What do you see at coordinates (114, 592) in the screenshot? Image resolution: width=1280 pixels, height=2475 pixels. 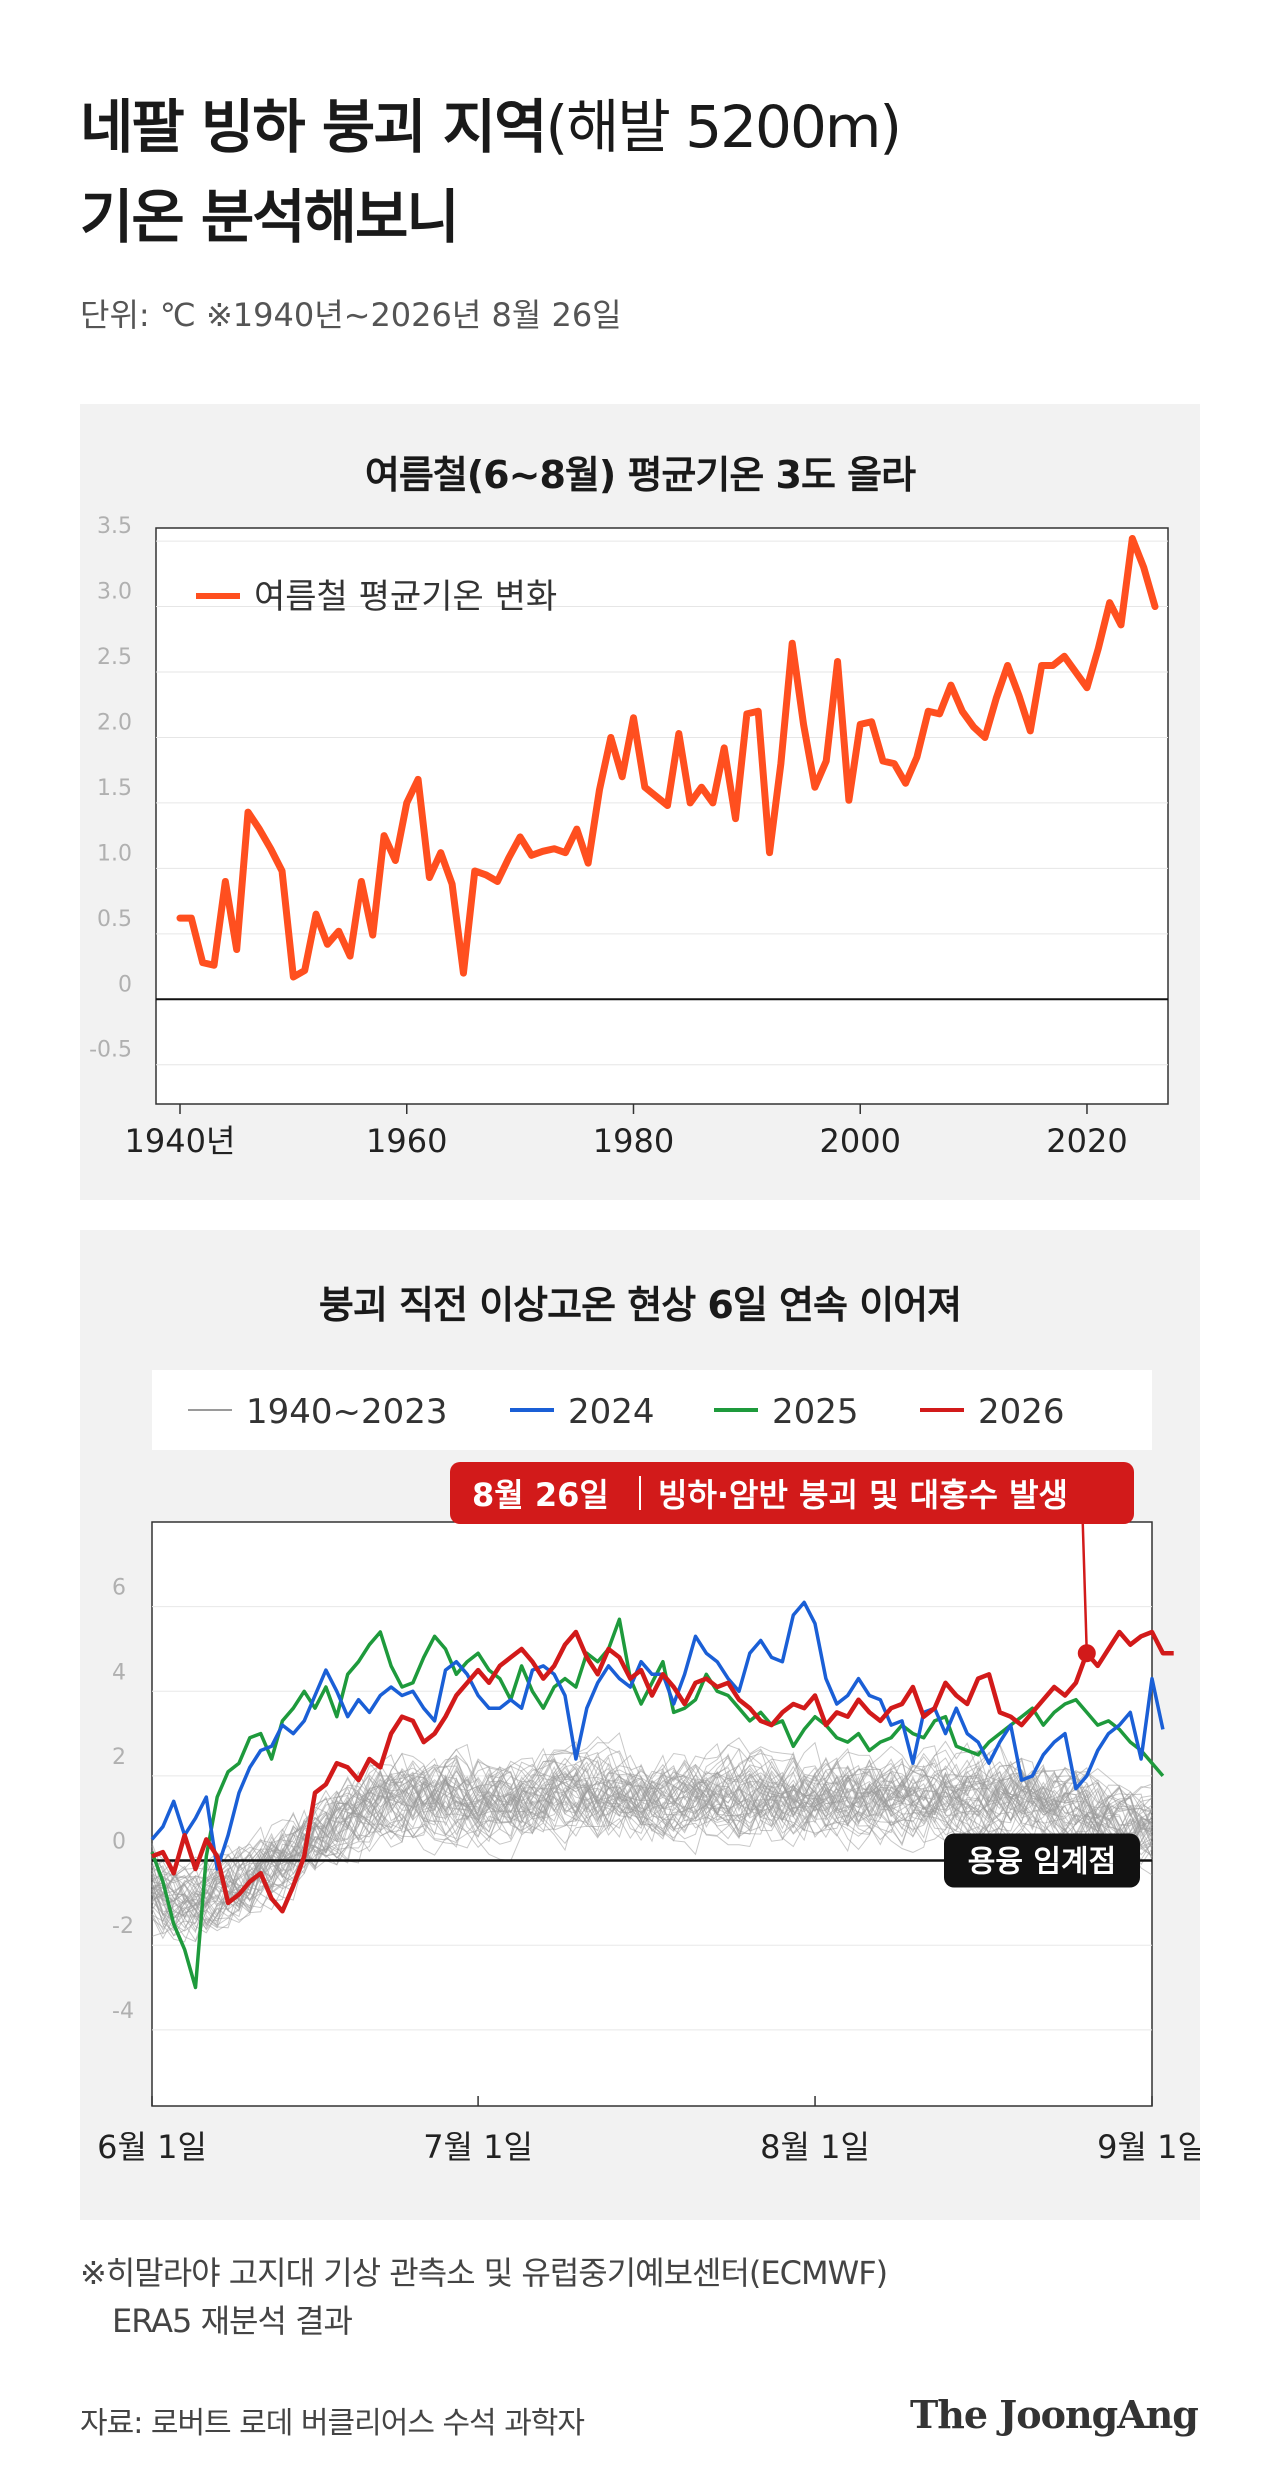 I see `chart1-y-tick-label: 3.0` at bounding box center [114, 592].